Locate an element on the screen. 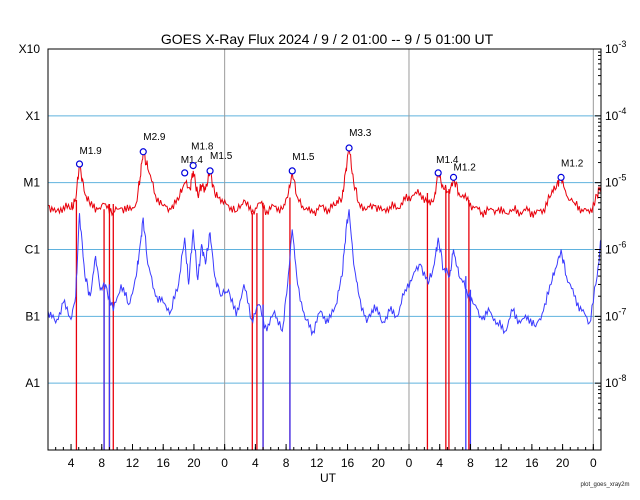 The height and width of the screenshot is (500, 640). footer-note: plot_goes_xray2m is located at coordinates (604, 485).